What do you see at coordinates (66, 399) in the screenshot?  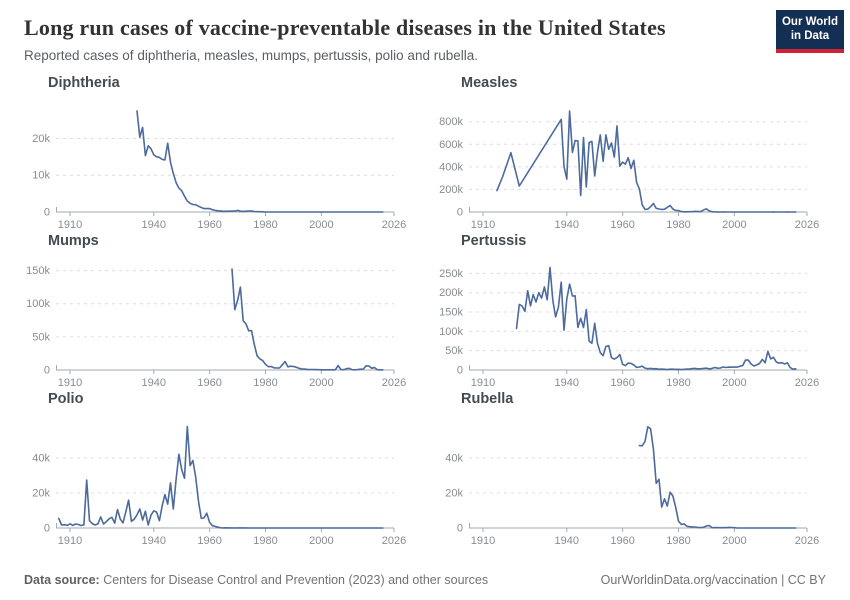 I see `panel-title-polio: Polio` at bounding box center [66, 399].